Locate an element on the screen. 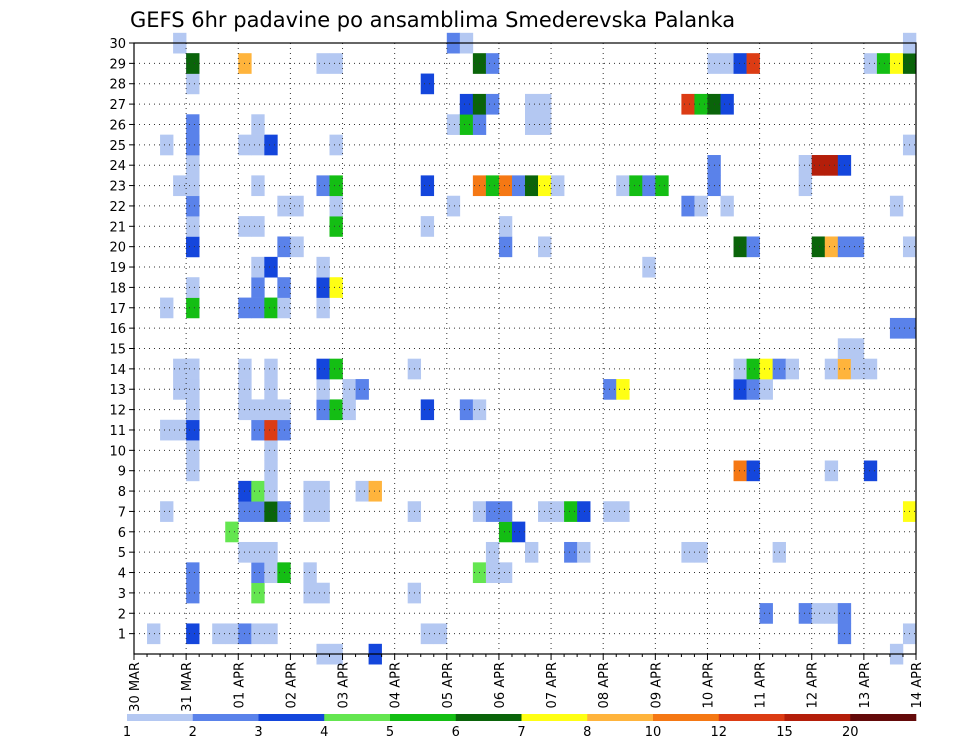 The height and width of the screenshot is (742, 960). x-tick-label: 13 APR is located at coordinates (865, 685).